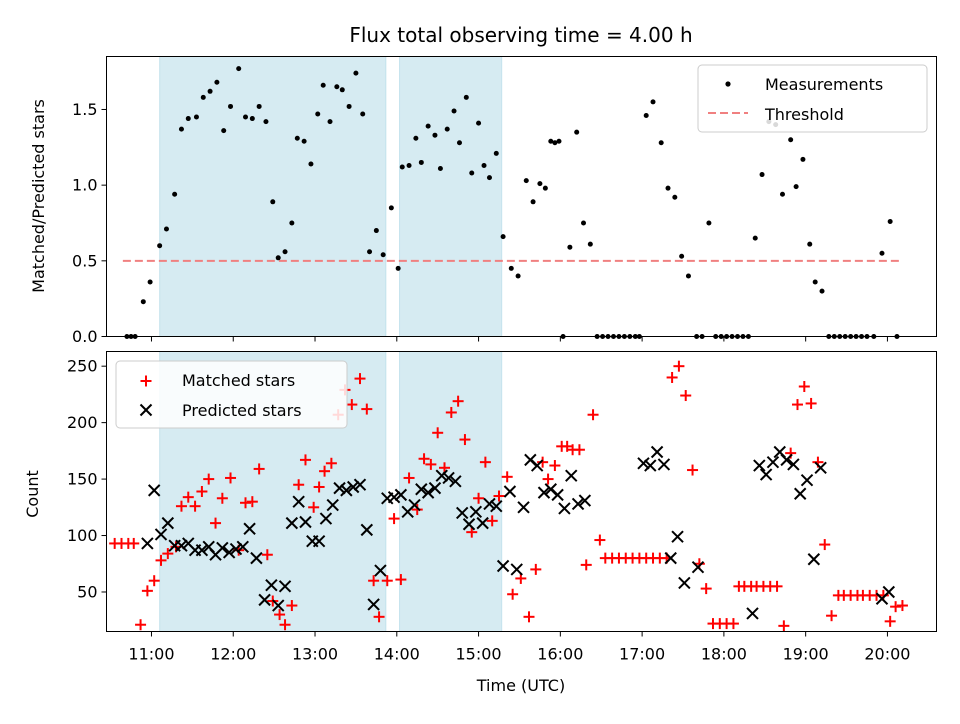  I want to click on top-shading-group, so click(331, 196).